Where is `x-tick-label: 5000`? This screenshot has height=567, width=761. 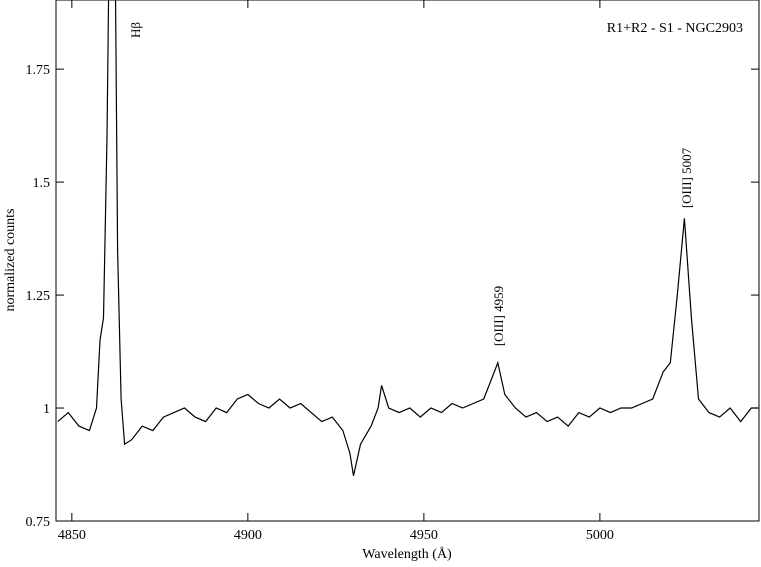
x-tick-label: 5000 is located at coordinates (600, 535).